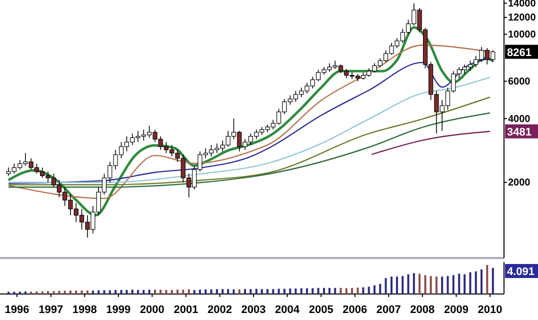 The image size is (538, 320). What do you see at coordinates (84, 310) in the screenshot?
I see `x-tick-label: 1998` at bounding box center [84, 310].